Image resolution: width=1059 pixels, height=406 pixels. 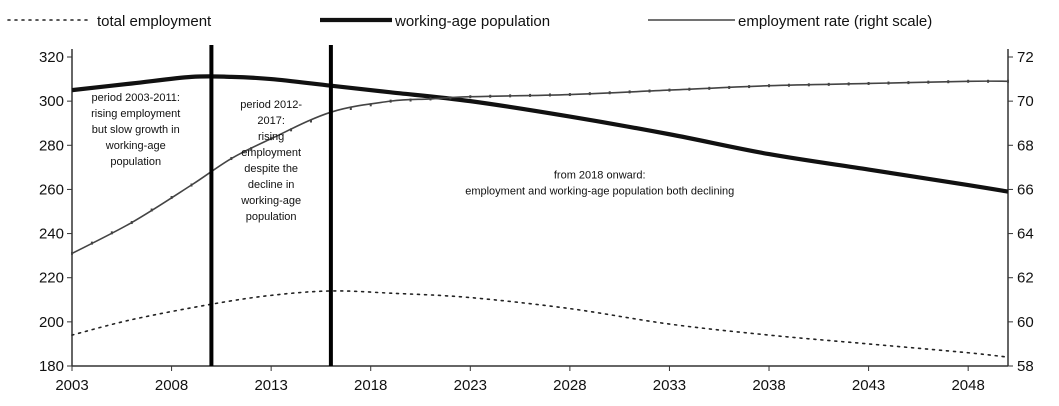 What do you see at coordinates (271, 153) in the screenshot?
I see `period-2-line: employment` at bounding box center [271, 153].